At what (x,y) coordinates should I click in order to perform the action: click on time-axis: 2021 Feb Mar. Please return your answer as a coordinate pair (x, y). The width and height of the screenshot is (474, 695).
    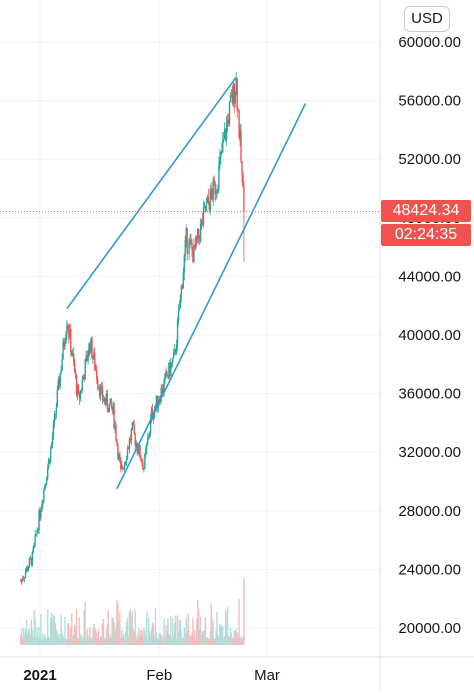
    Looking at the image, I should click on (151, 675).